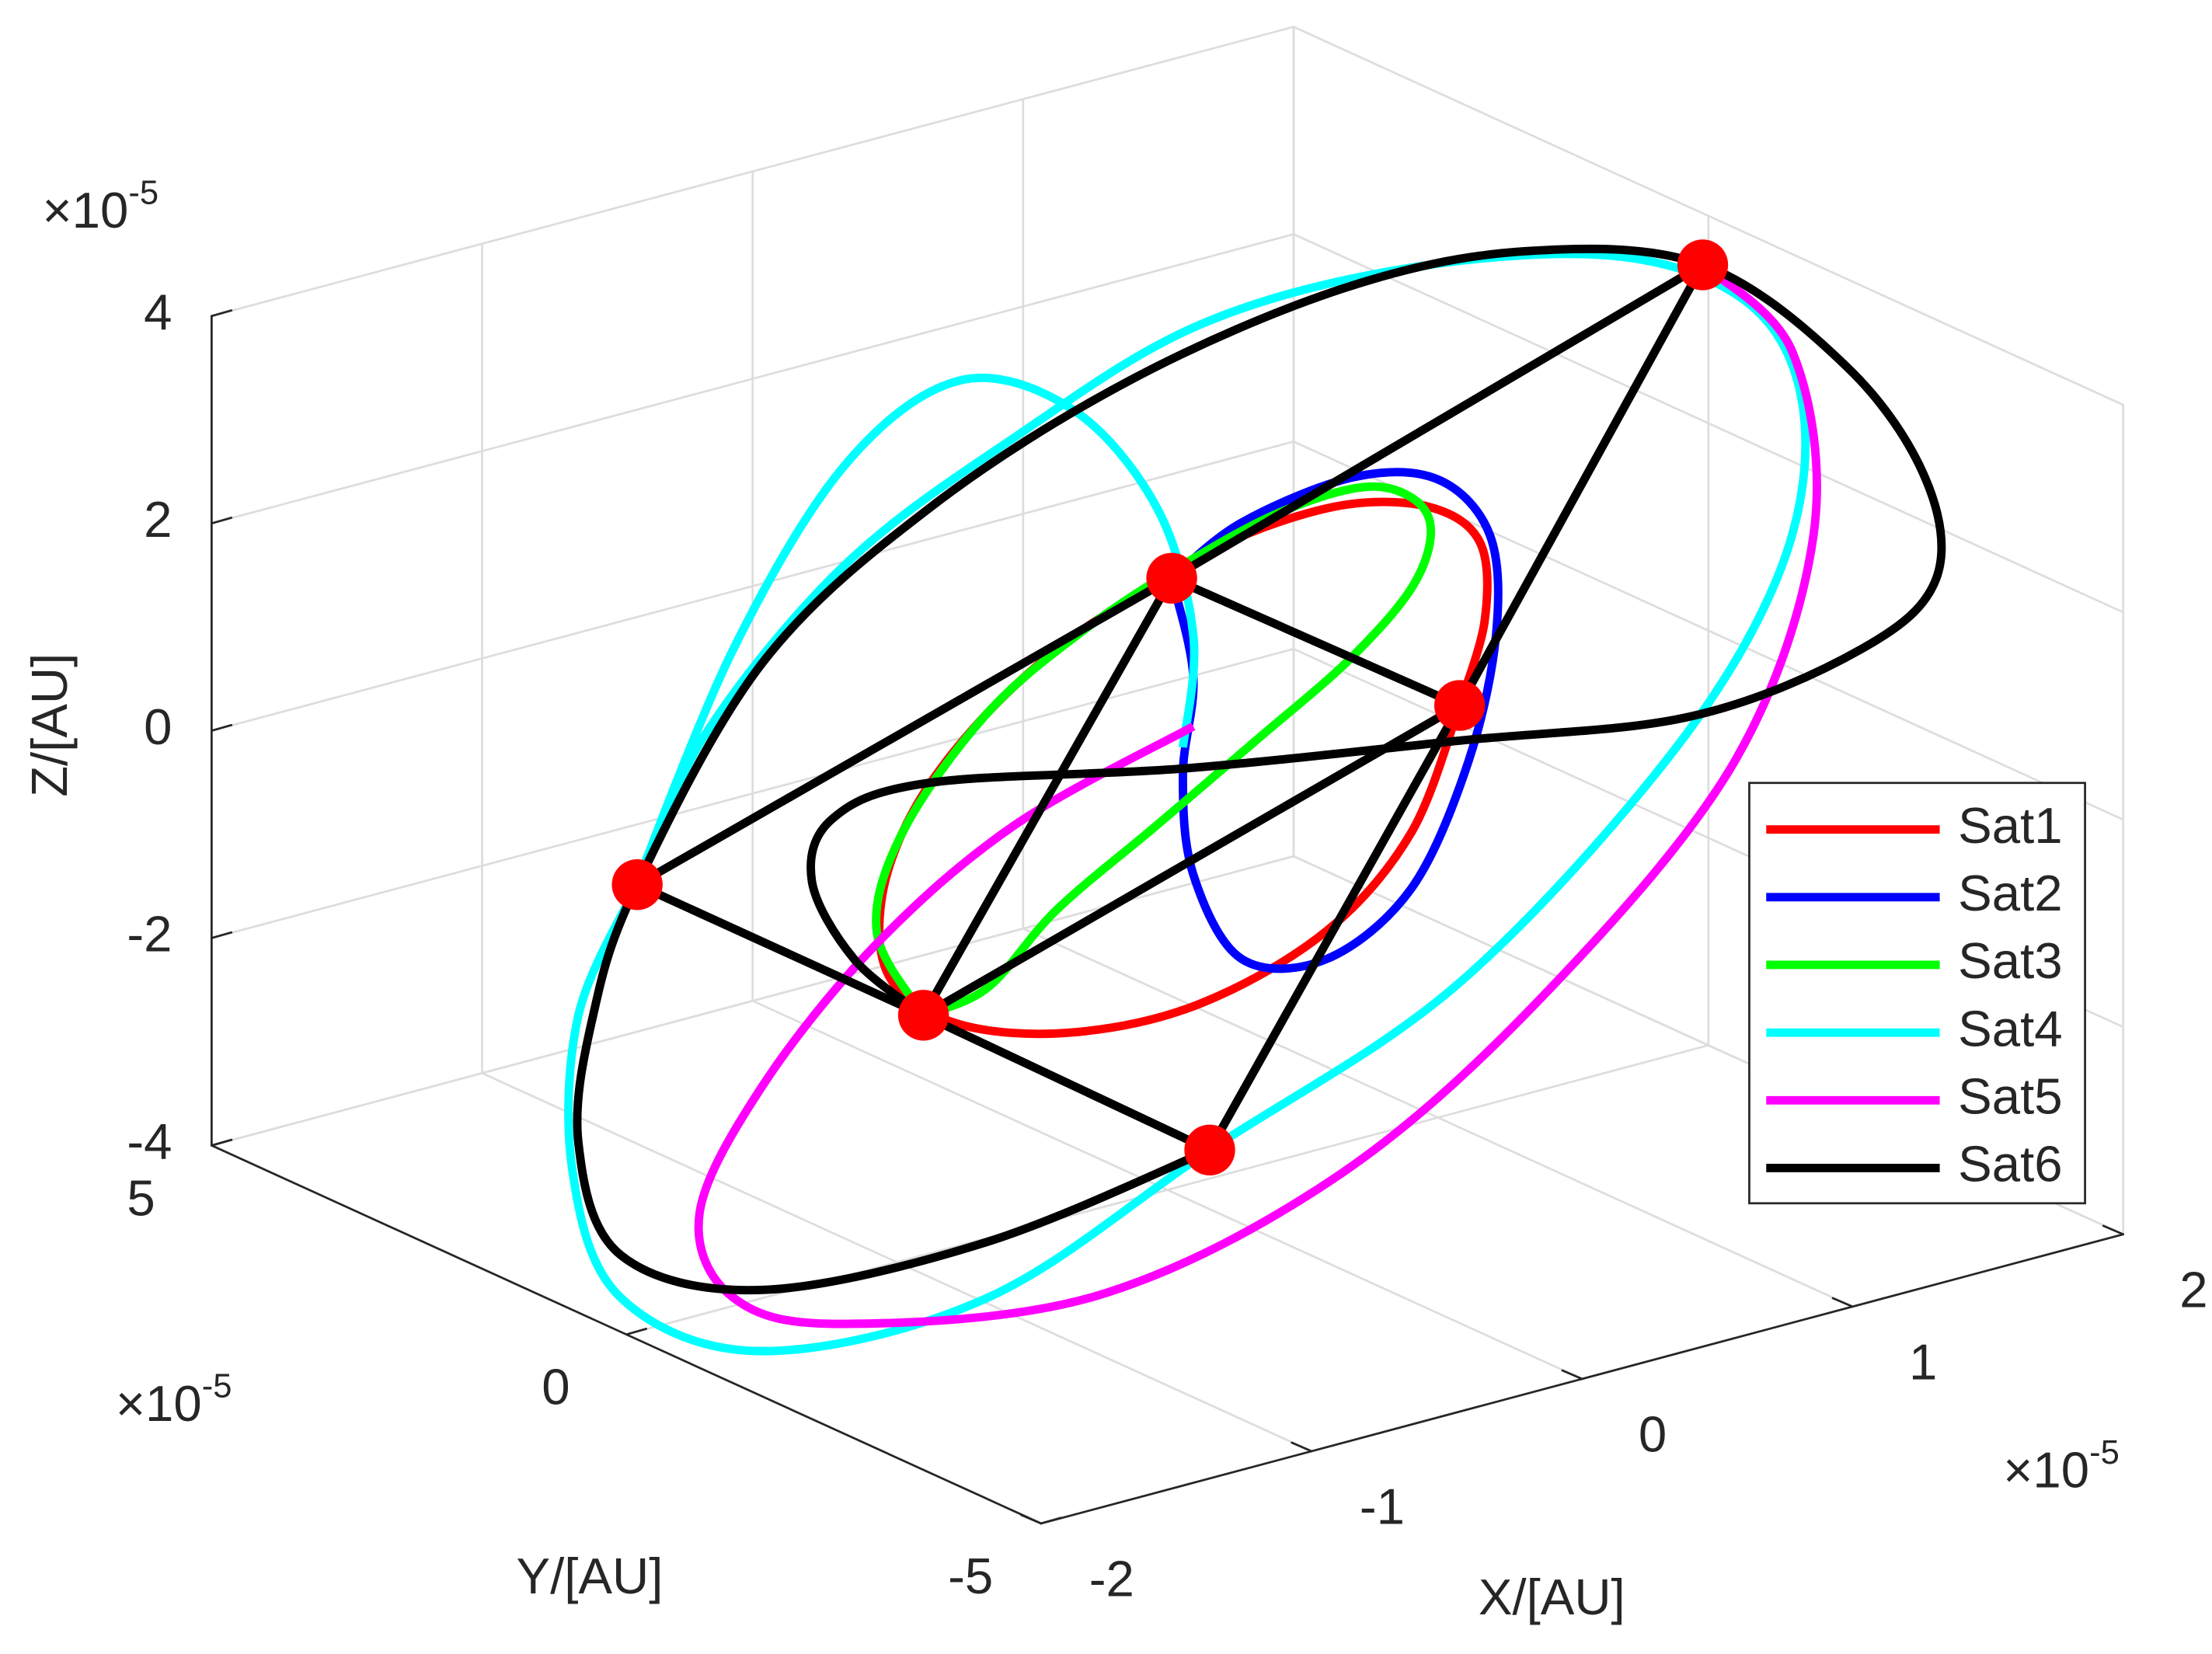 The width and height of the screenshot is (2212, 1654). Describe the element at coordinates (2010, 1028) in the screenshot. I see `legend-label: Sat4` at that location.